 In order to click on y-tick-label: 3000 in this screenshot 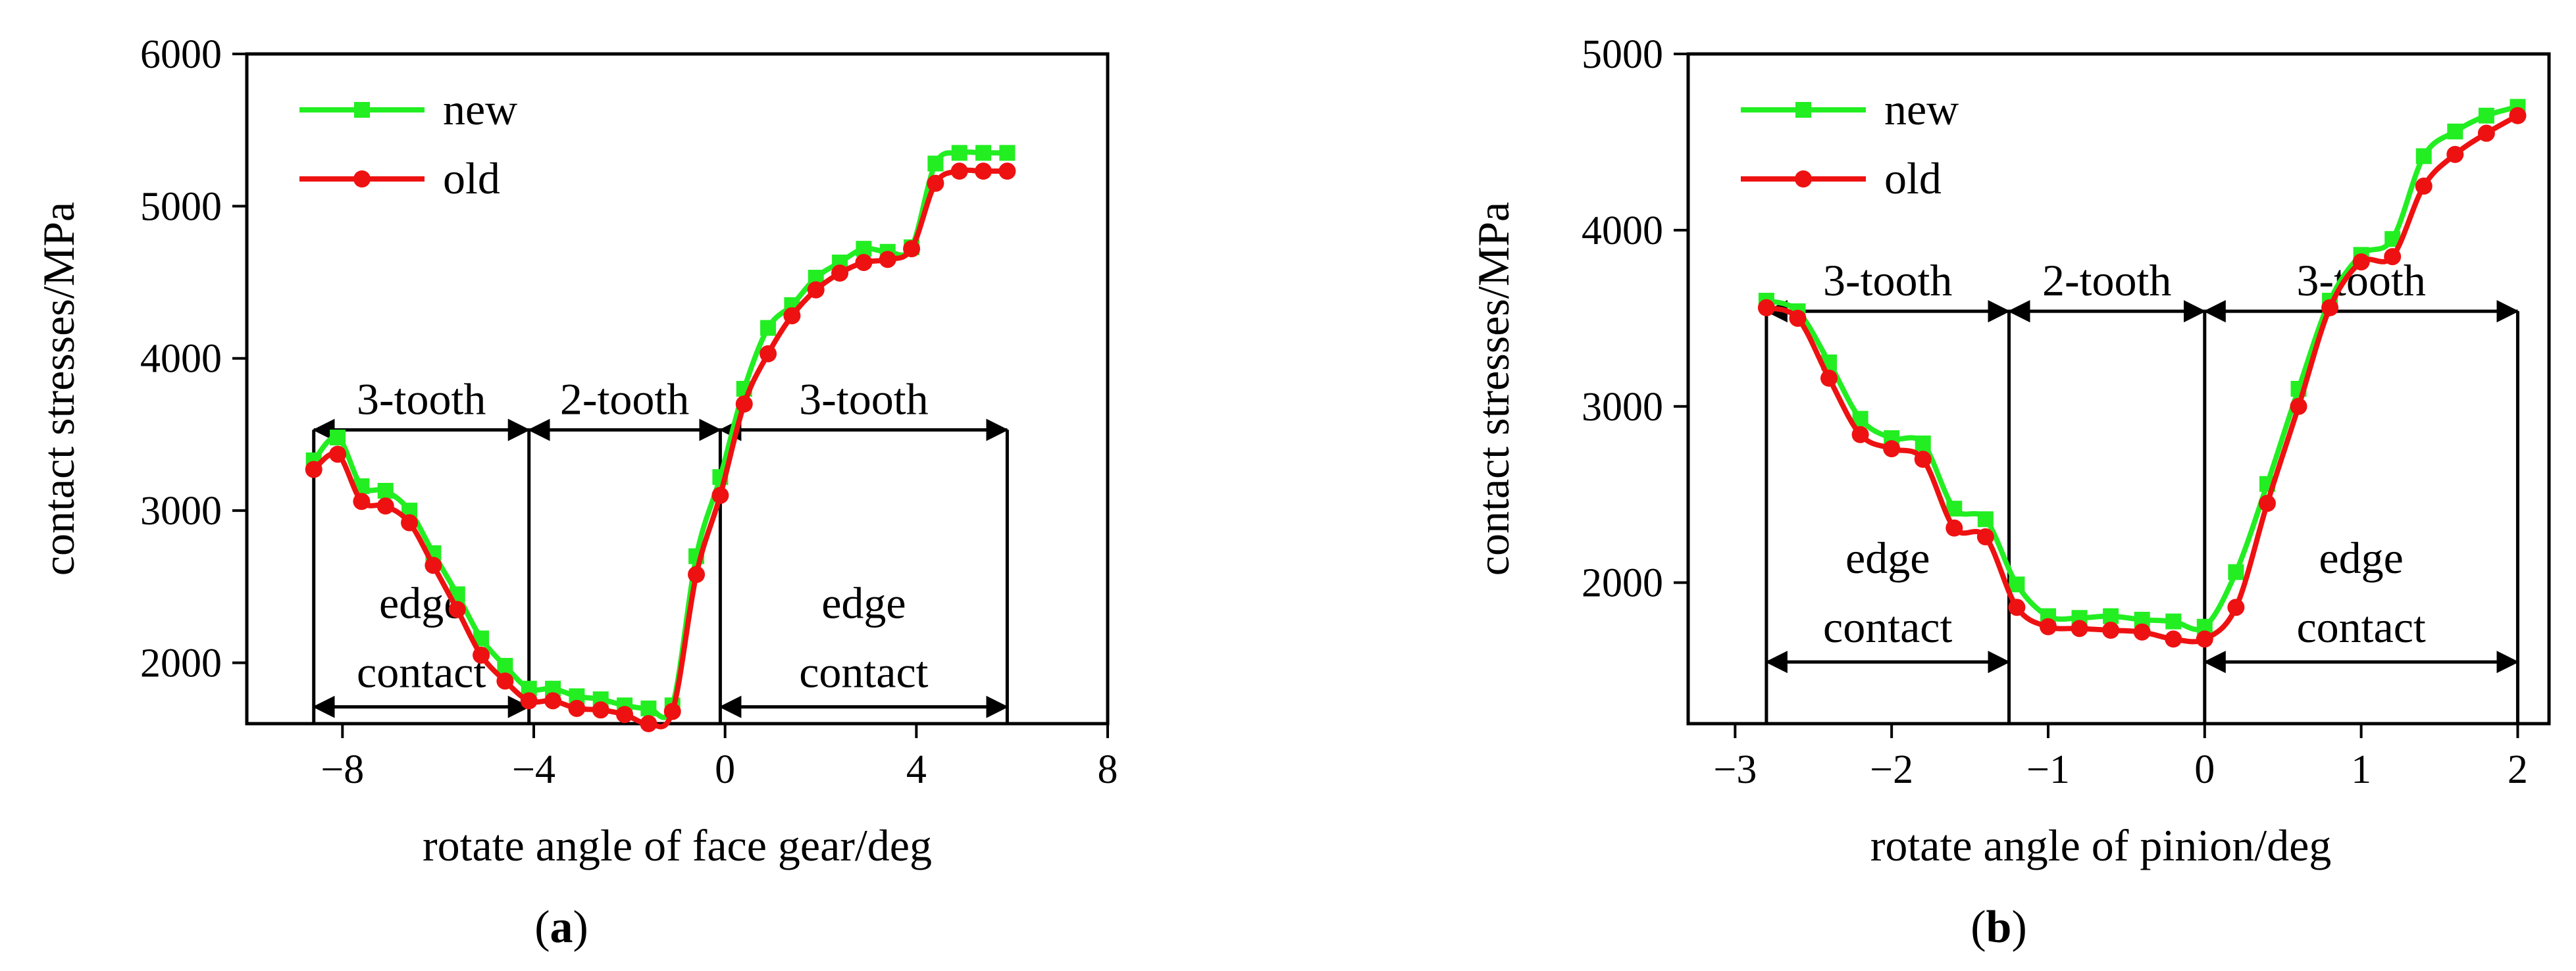, I will do `click(1622, 407)`.